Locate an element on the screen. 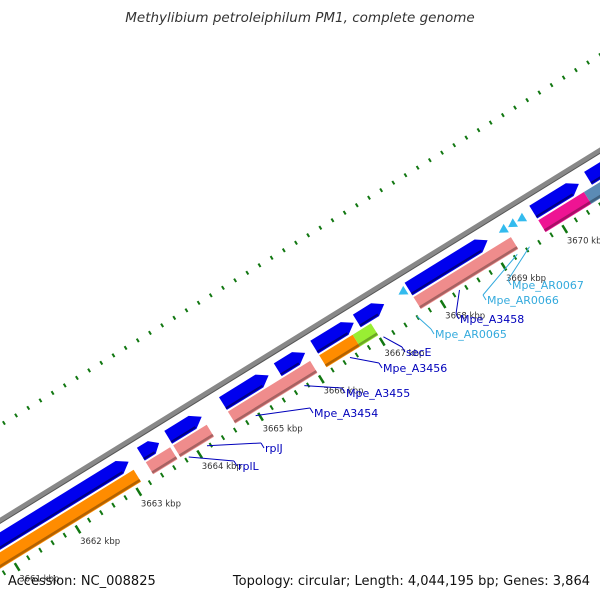 The width and height of the screenshot is (600, 600). gene-label: rplL is located at coordinates (249, 466).